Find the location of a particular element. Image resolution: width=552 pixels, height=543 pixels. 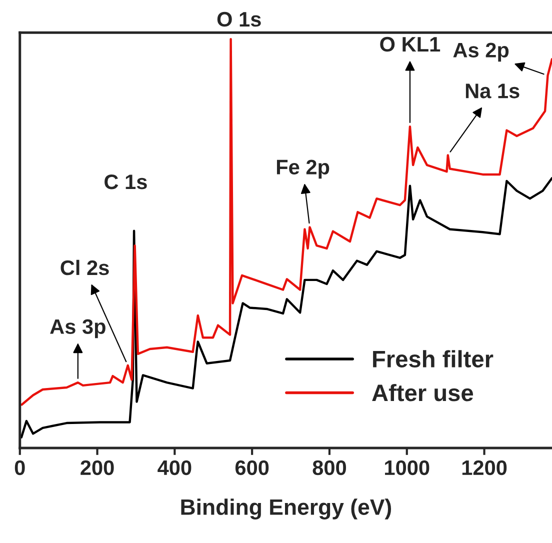

legend-label: After use is located at coordinates (423, 393).